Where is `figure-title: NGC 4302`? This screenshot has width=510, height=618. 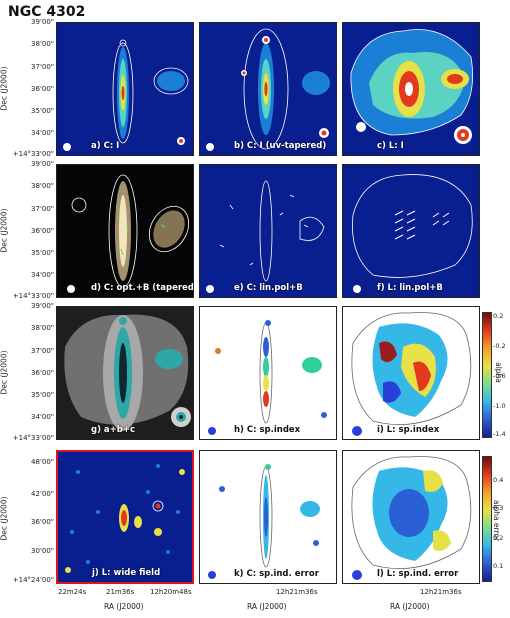 figure-title: NGC 4302 is located at coordinates (47, 12).